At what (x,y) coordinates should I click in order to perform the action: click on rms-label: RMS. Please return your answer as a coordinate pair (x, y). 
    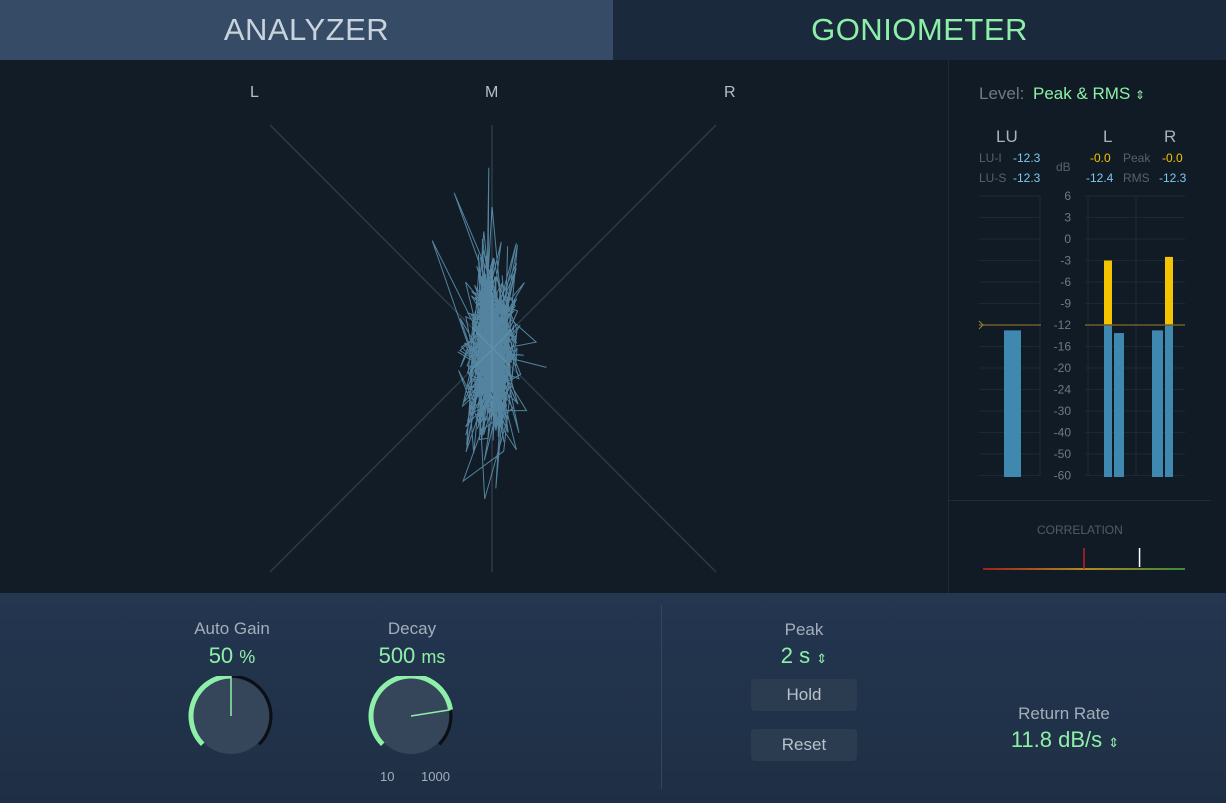
    Looking at the image, I should click on (1136, 178).